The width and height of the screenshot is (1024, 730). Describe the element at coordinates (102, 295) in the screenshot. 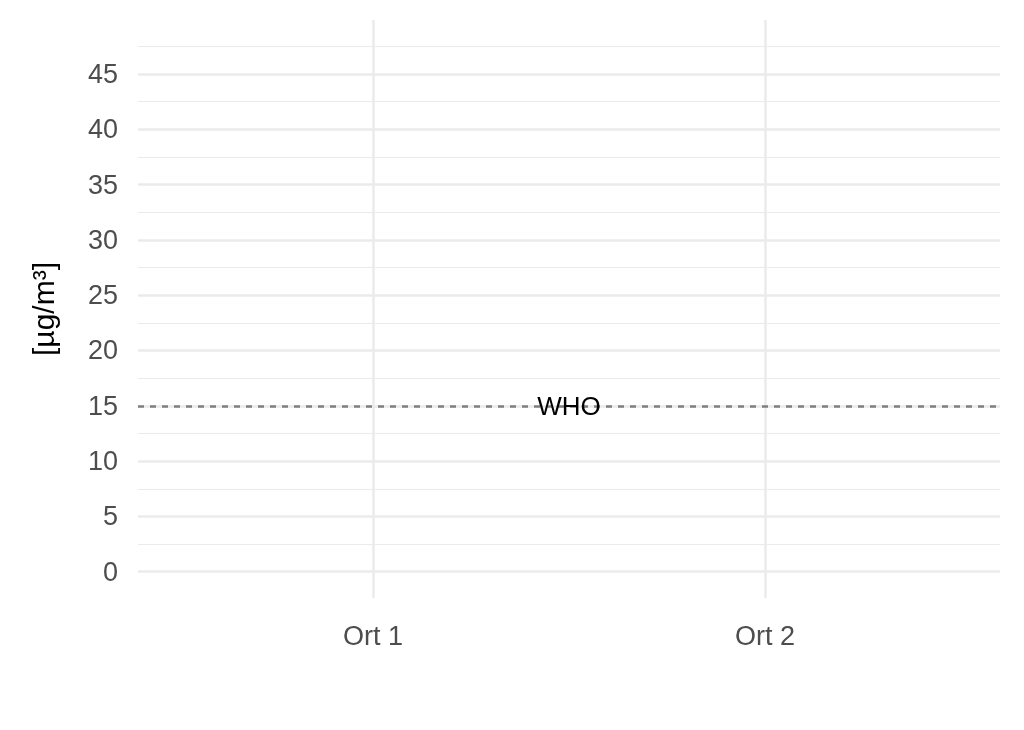

I see `y-tick-label: 25` at that location.